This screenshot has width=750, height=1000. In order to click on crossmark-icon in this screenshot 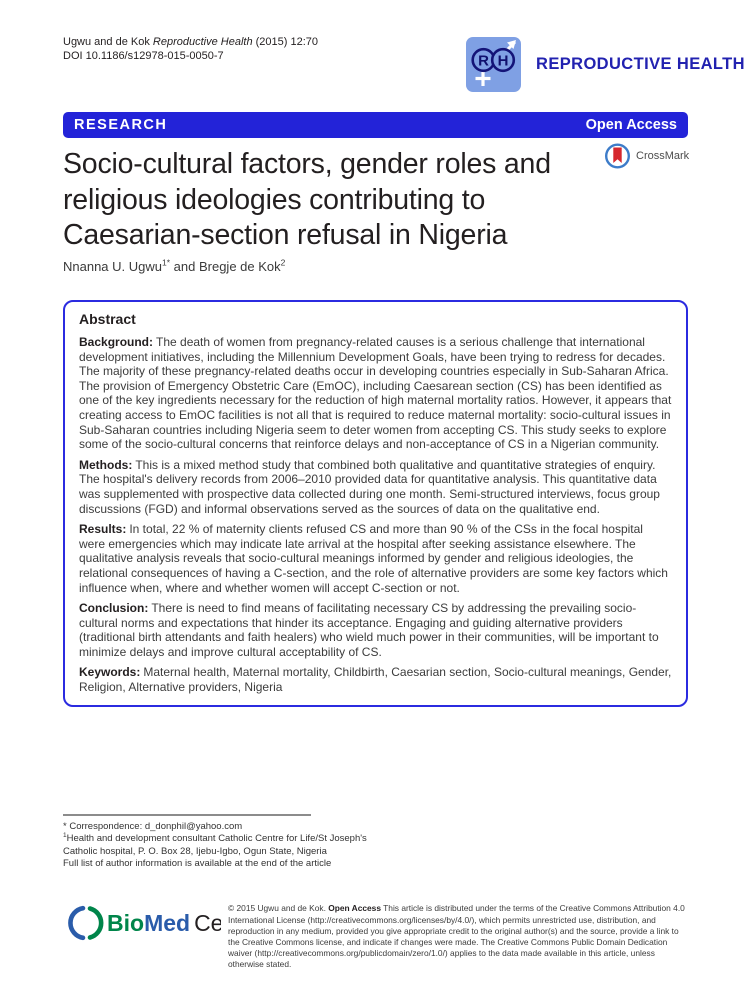, I will do `click(617, 156)`.